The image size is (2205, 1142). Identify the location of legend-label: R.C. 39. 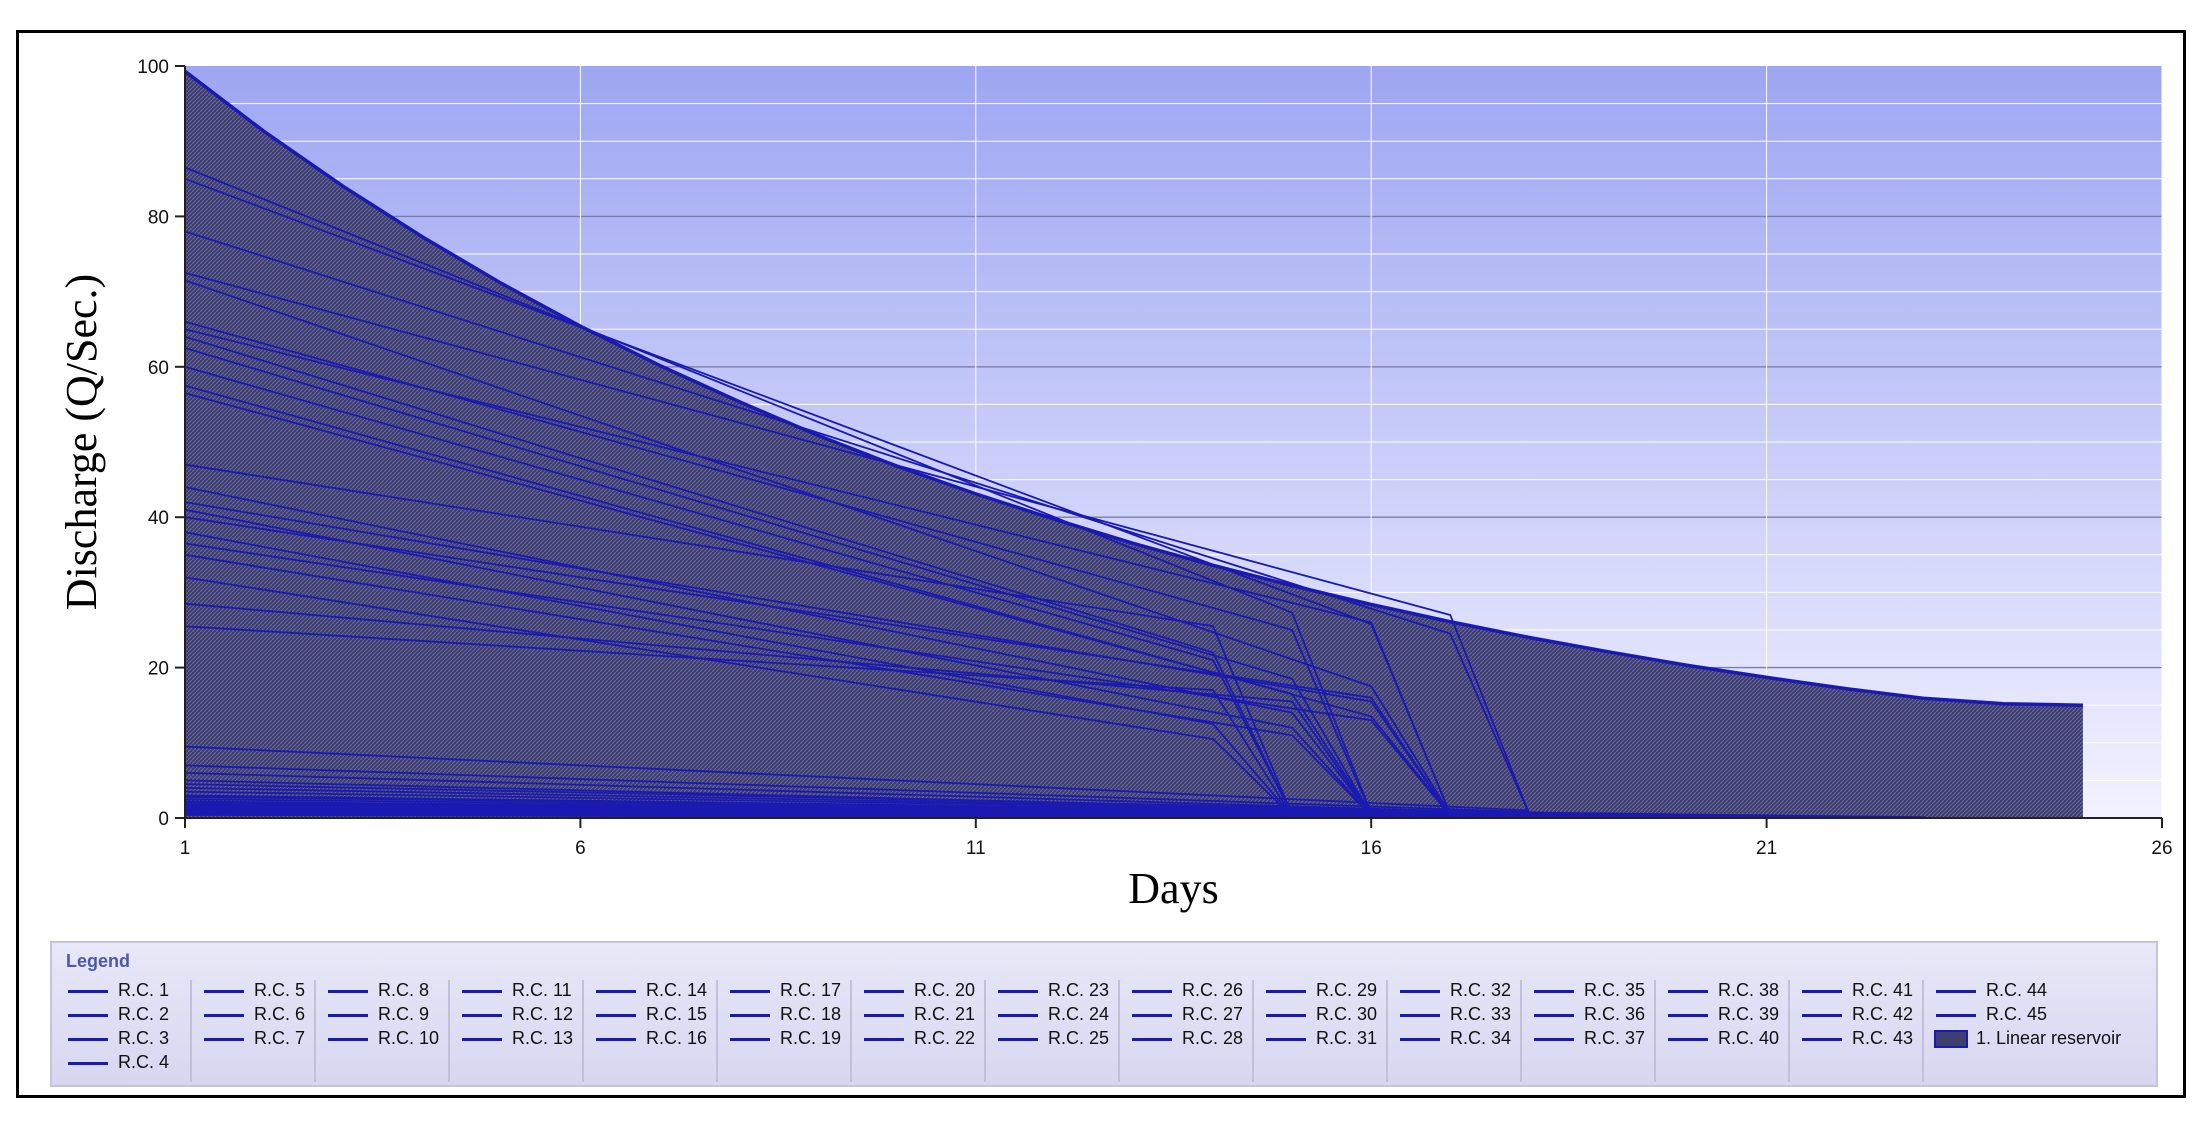
(1749, 1014).